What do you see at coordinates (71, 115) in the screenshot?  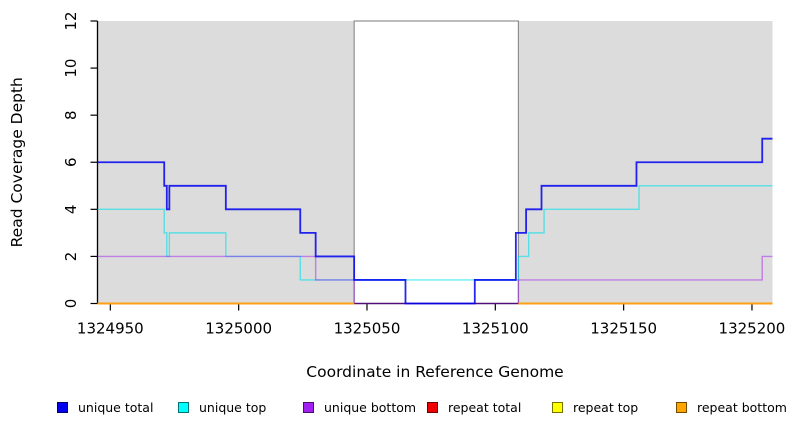 I see `y-tick-label: 8` at bounding box center [71, 115].